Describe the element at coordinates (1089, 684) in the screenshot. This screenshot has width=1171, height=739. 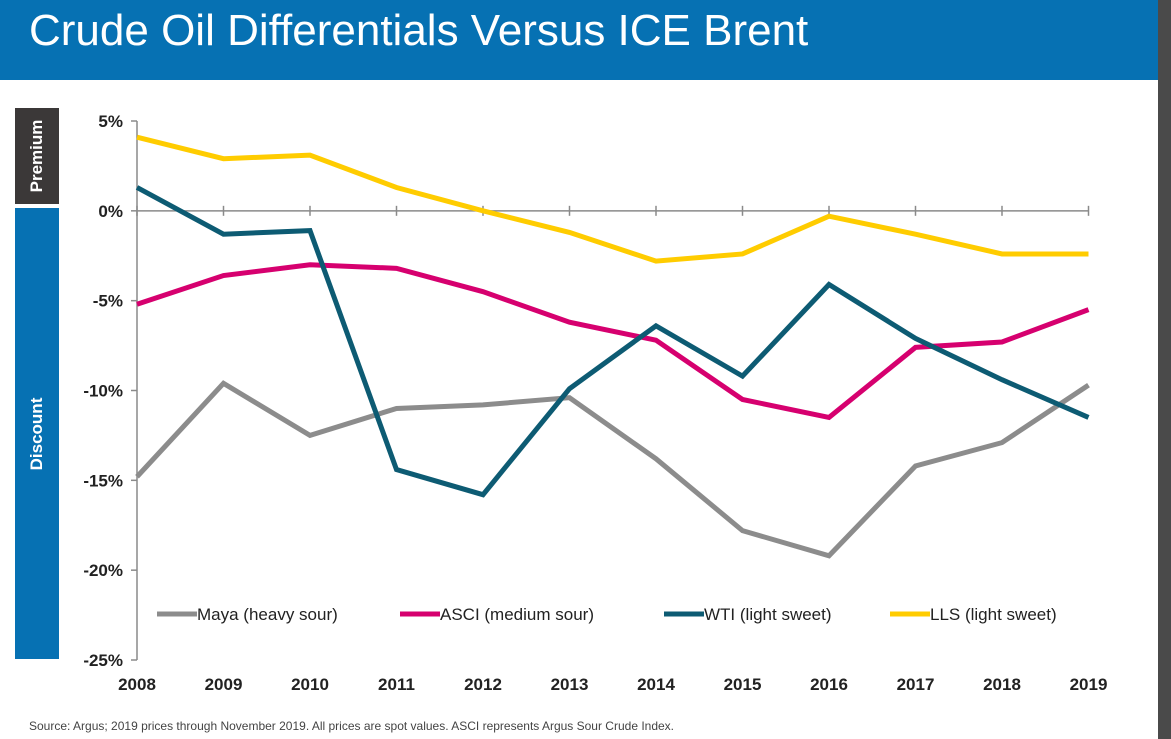
I see `x-tick-label: 2019` at that location.